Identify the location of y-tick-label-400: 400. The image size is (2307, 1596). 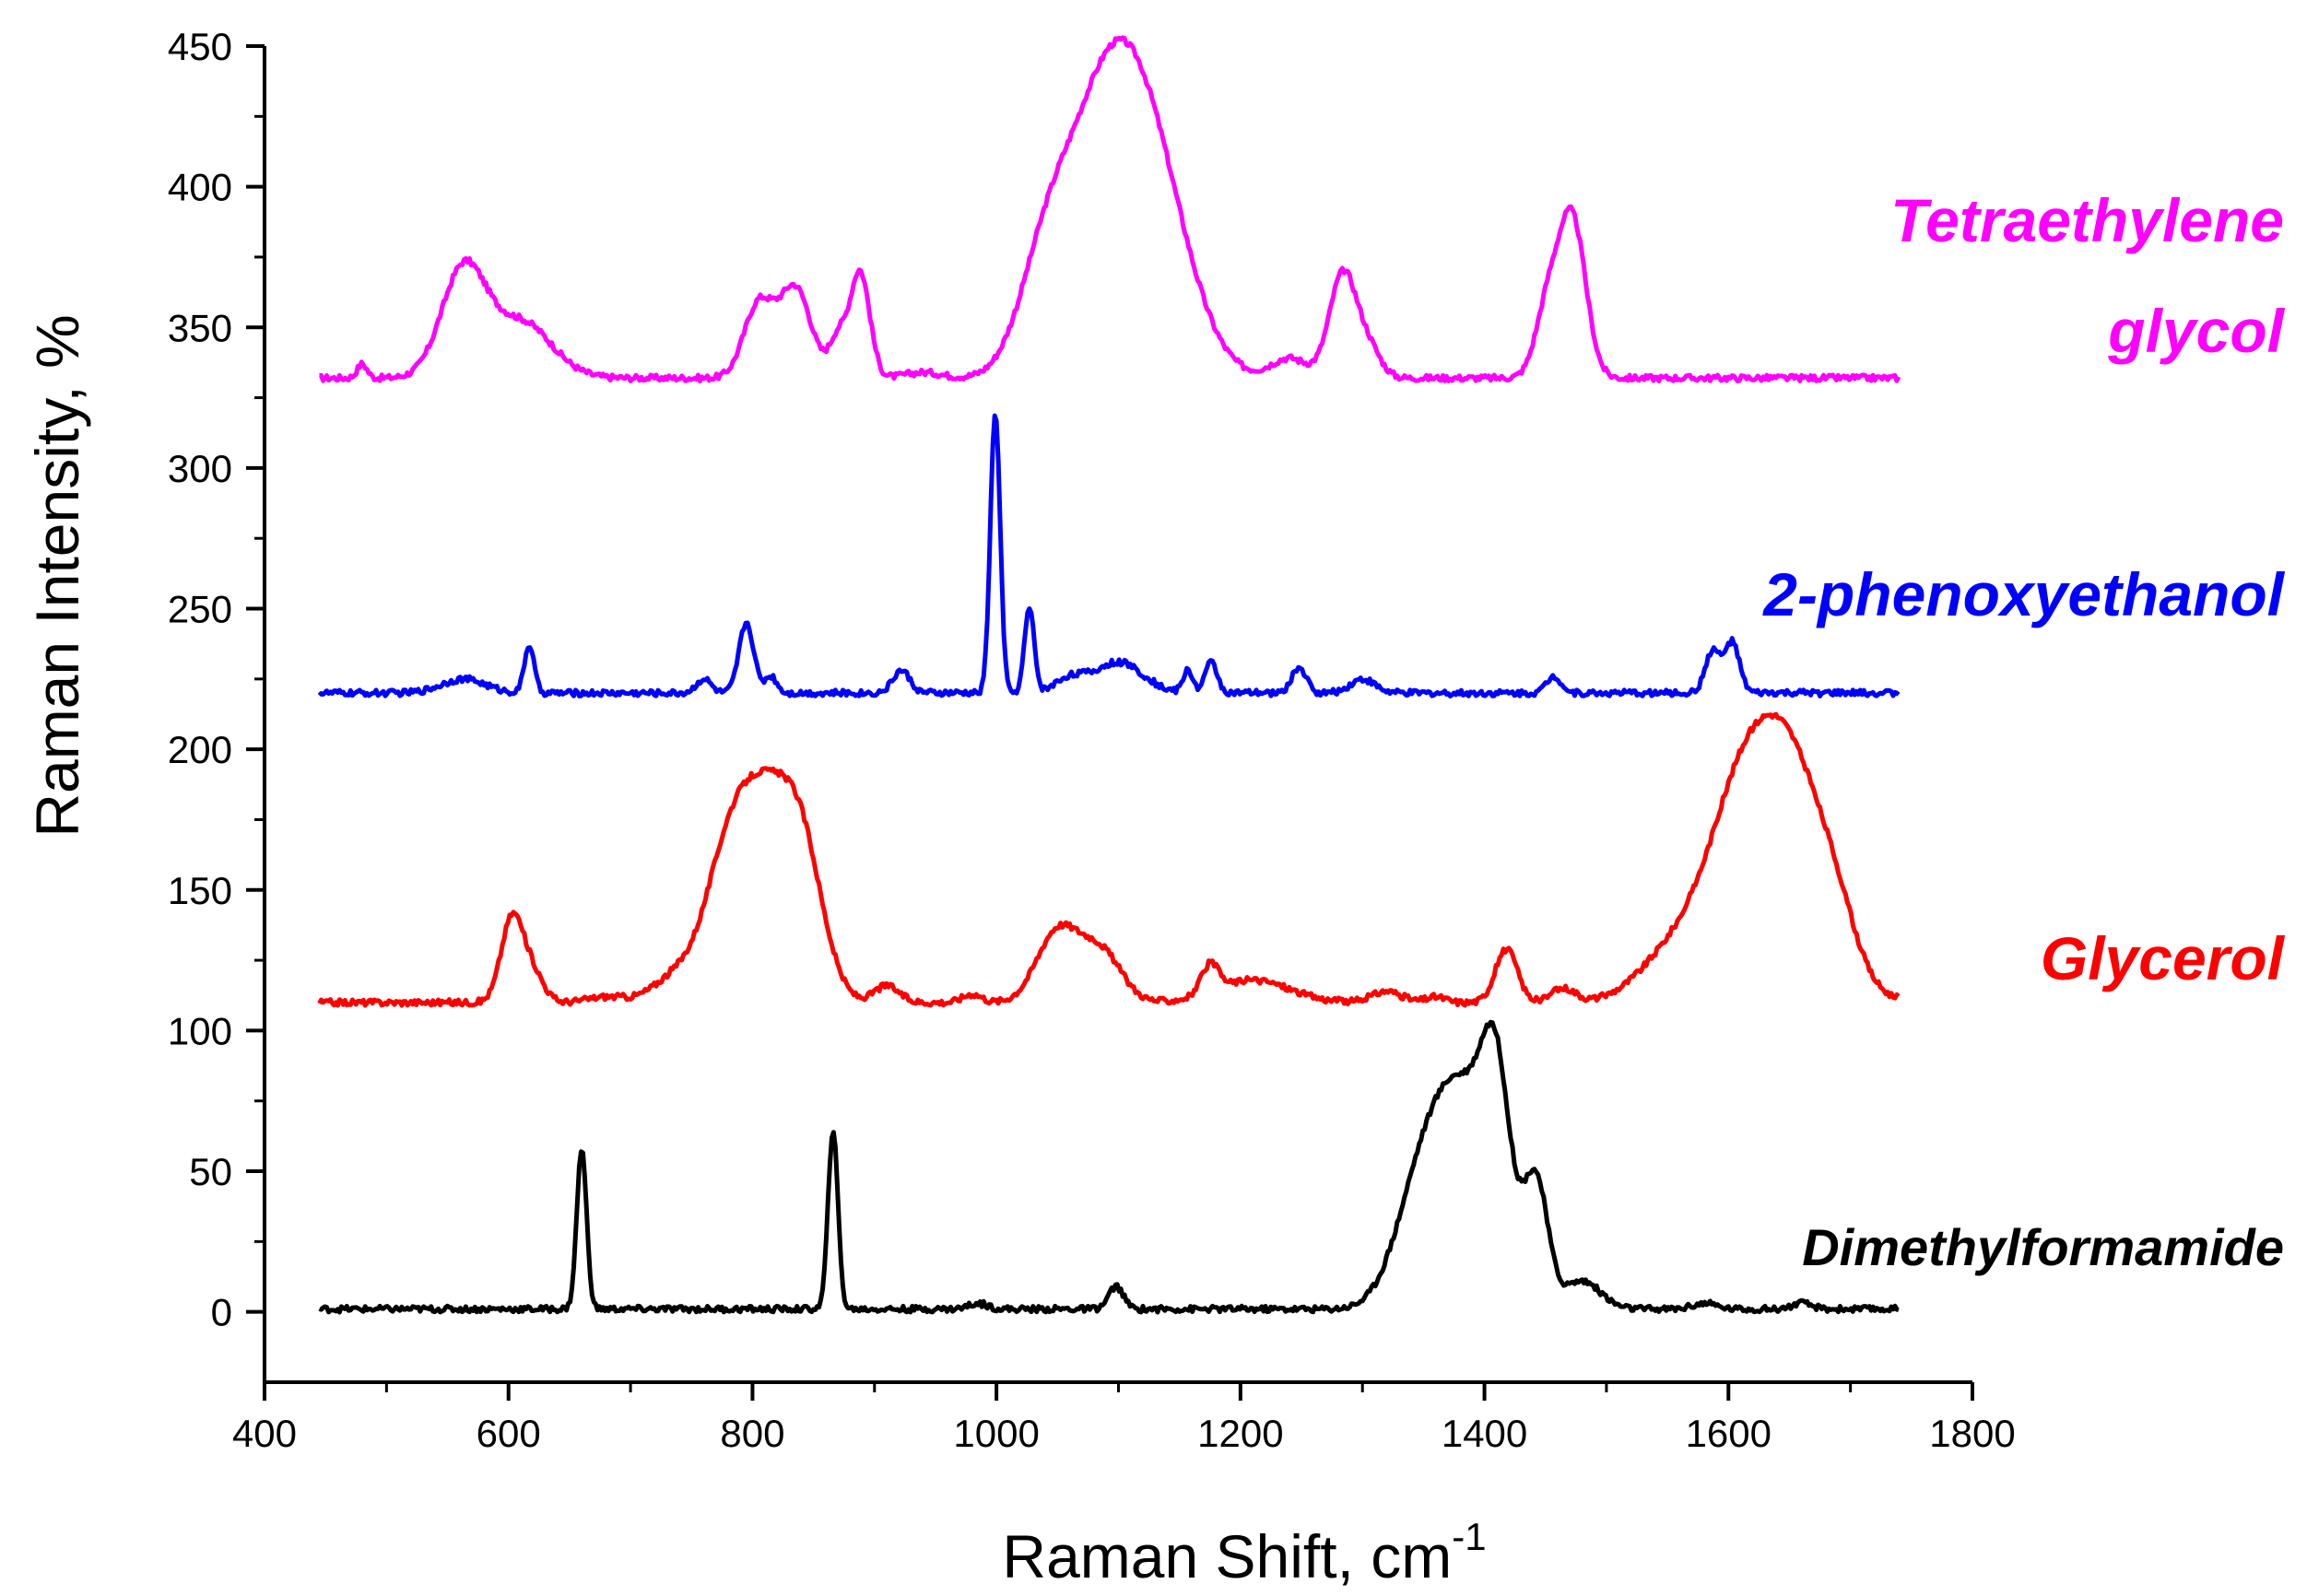
(200, 187).